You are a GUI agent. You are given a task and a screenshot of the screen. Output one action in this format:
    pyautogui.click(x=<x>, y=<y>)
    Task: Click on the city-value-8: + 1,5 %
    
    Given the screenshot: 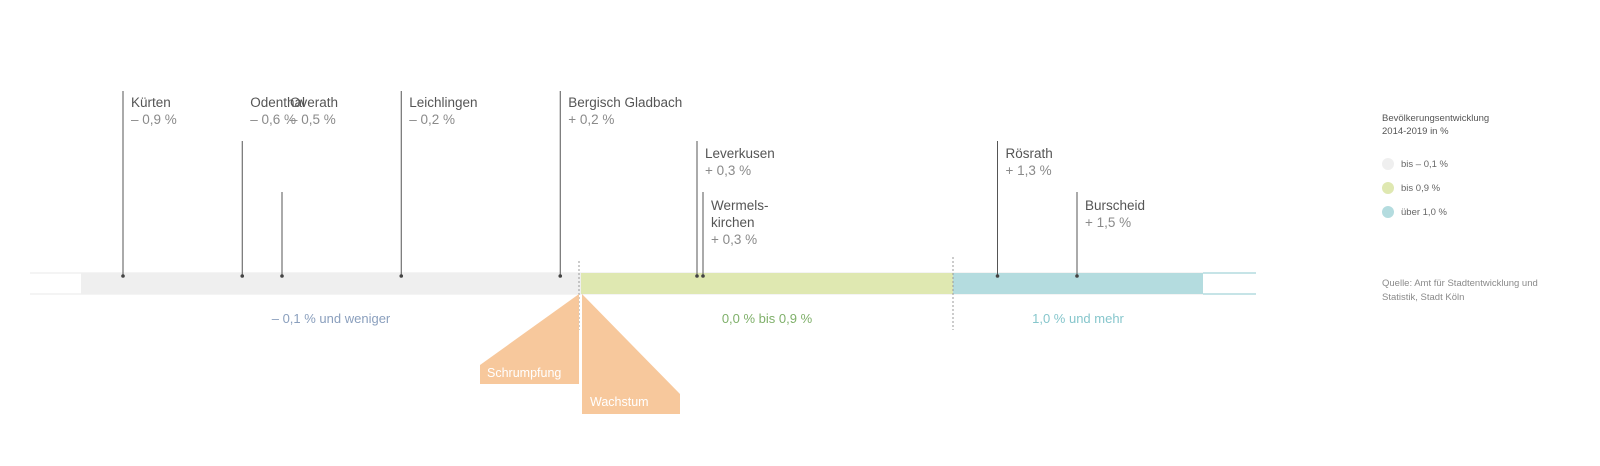 What is the action you would take?
    pyautogui.click(x=1108, y=222)
    